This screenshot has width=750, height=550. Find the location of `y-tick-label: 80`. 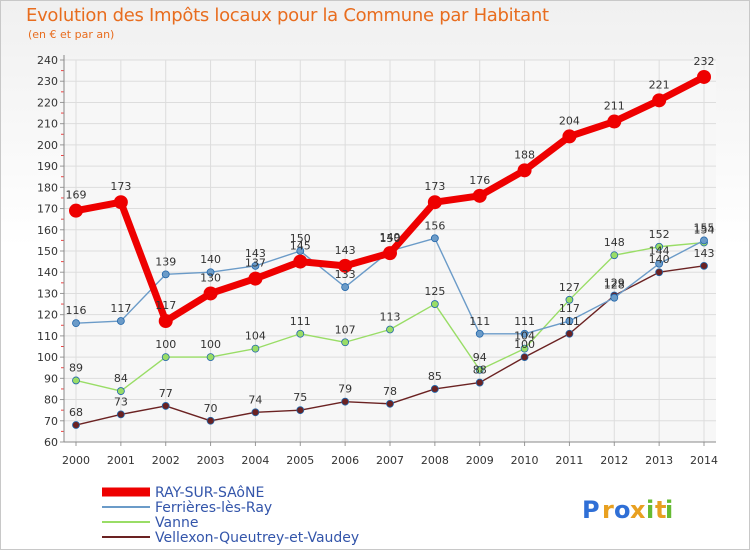

y-tick-label: 80 is located at coordinates (51, 400).